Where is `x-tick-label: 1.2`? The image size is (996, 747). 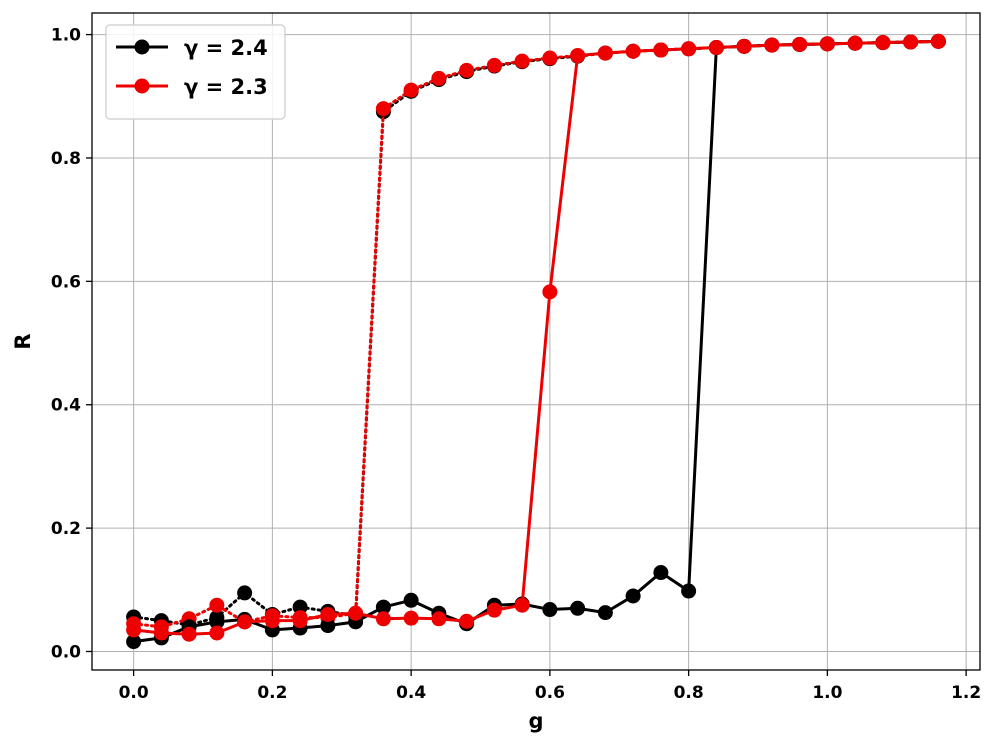
x-tick-label: 1.2 is located at coordinates (966, 693).